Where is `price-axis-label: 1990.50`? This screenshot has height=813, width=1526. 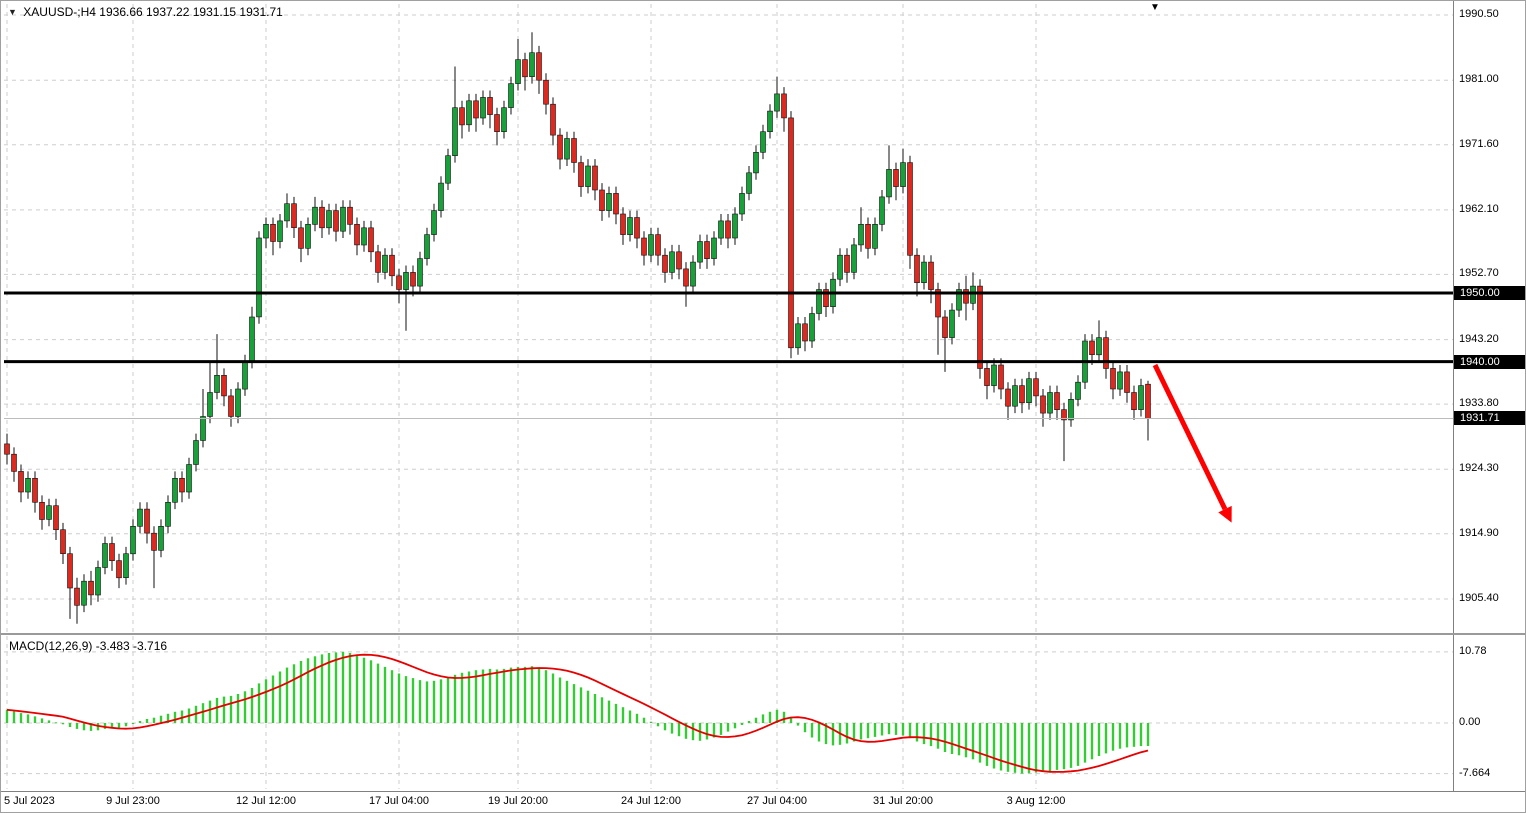 price-axis-label: 1990.50 is located at coordinates (1479, 14).